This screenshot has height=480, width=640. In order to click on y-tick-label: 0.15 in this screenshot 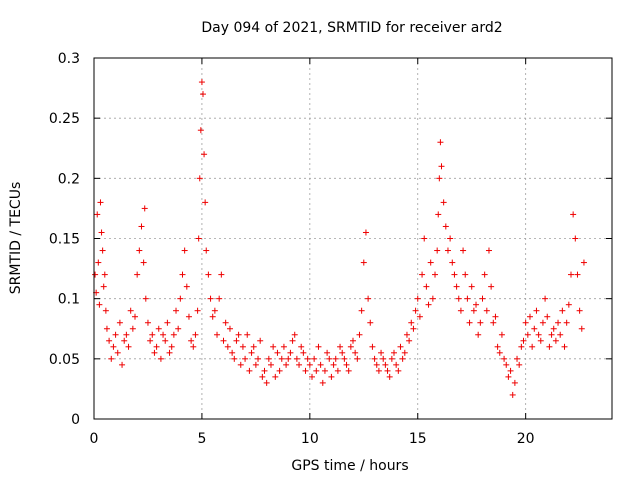, I will do `click(64, 240)`.